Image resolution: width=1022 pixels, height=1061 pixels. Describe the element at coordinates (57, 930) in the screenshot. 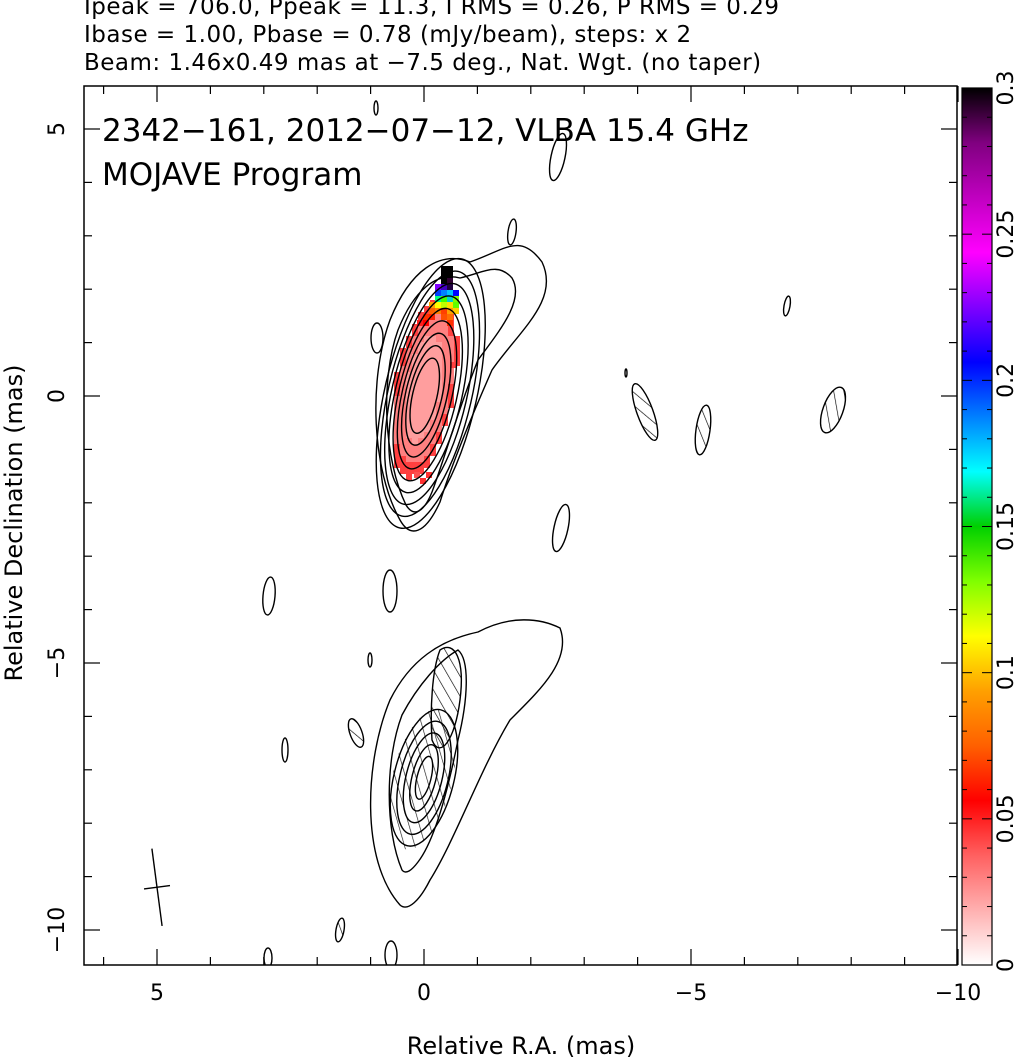

I see `y-tick-label: −10` at that location.